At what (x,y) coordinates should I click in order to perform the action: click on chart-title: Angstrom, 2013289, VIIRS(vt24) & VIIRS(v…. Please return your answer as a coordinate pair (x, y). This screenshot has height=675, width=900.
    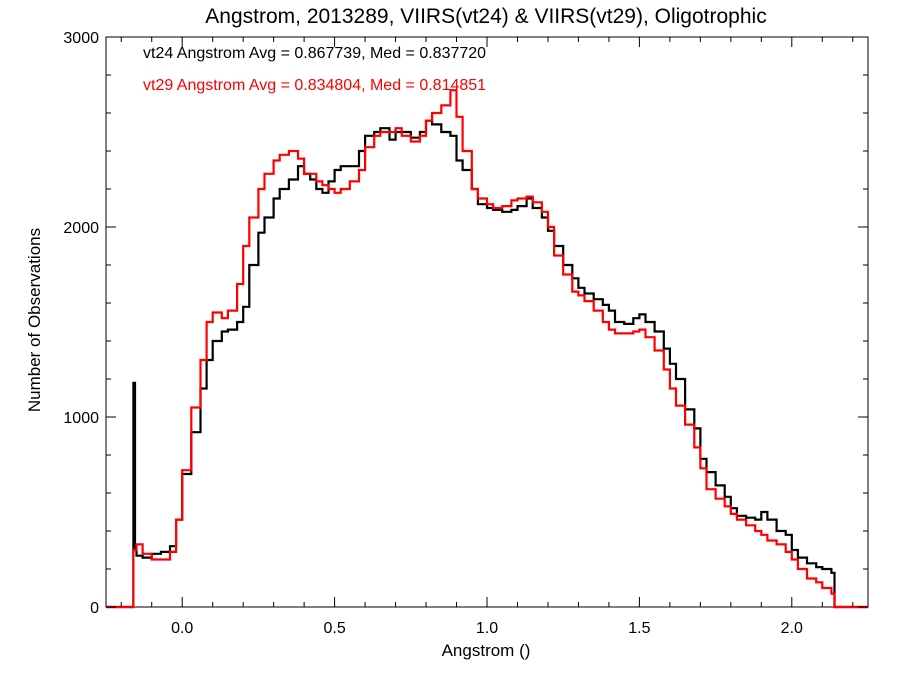
    Looking at the image, I should click on (485, 16).